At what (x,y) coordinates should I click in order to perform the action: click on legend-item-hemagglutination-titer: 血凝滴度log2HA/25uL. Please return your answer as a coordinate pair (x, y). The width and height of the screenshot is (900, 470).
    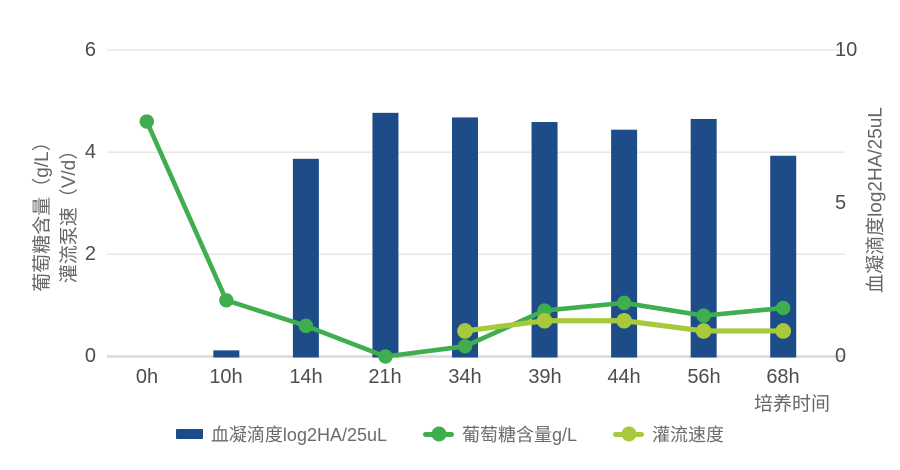
    Looking at the image, I should click on (281, 434).